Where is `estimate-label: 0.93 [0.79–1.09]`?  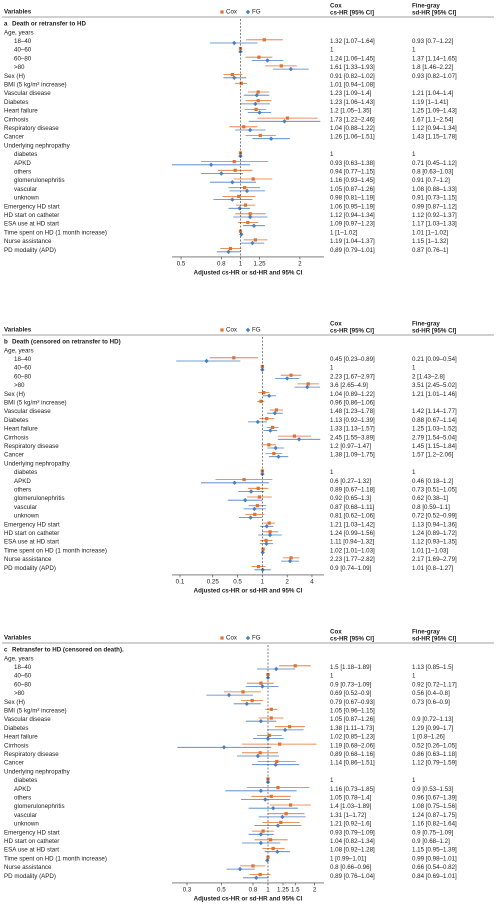 estimate-label: 0.93 [0.79–1.09] is located at coordinates (352, 832).